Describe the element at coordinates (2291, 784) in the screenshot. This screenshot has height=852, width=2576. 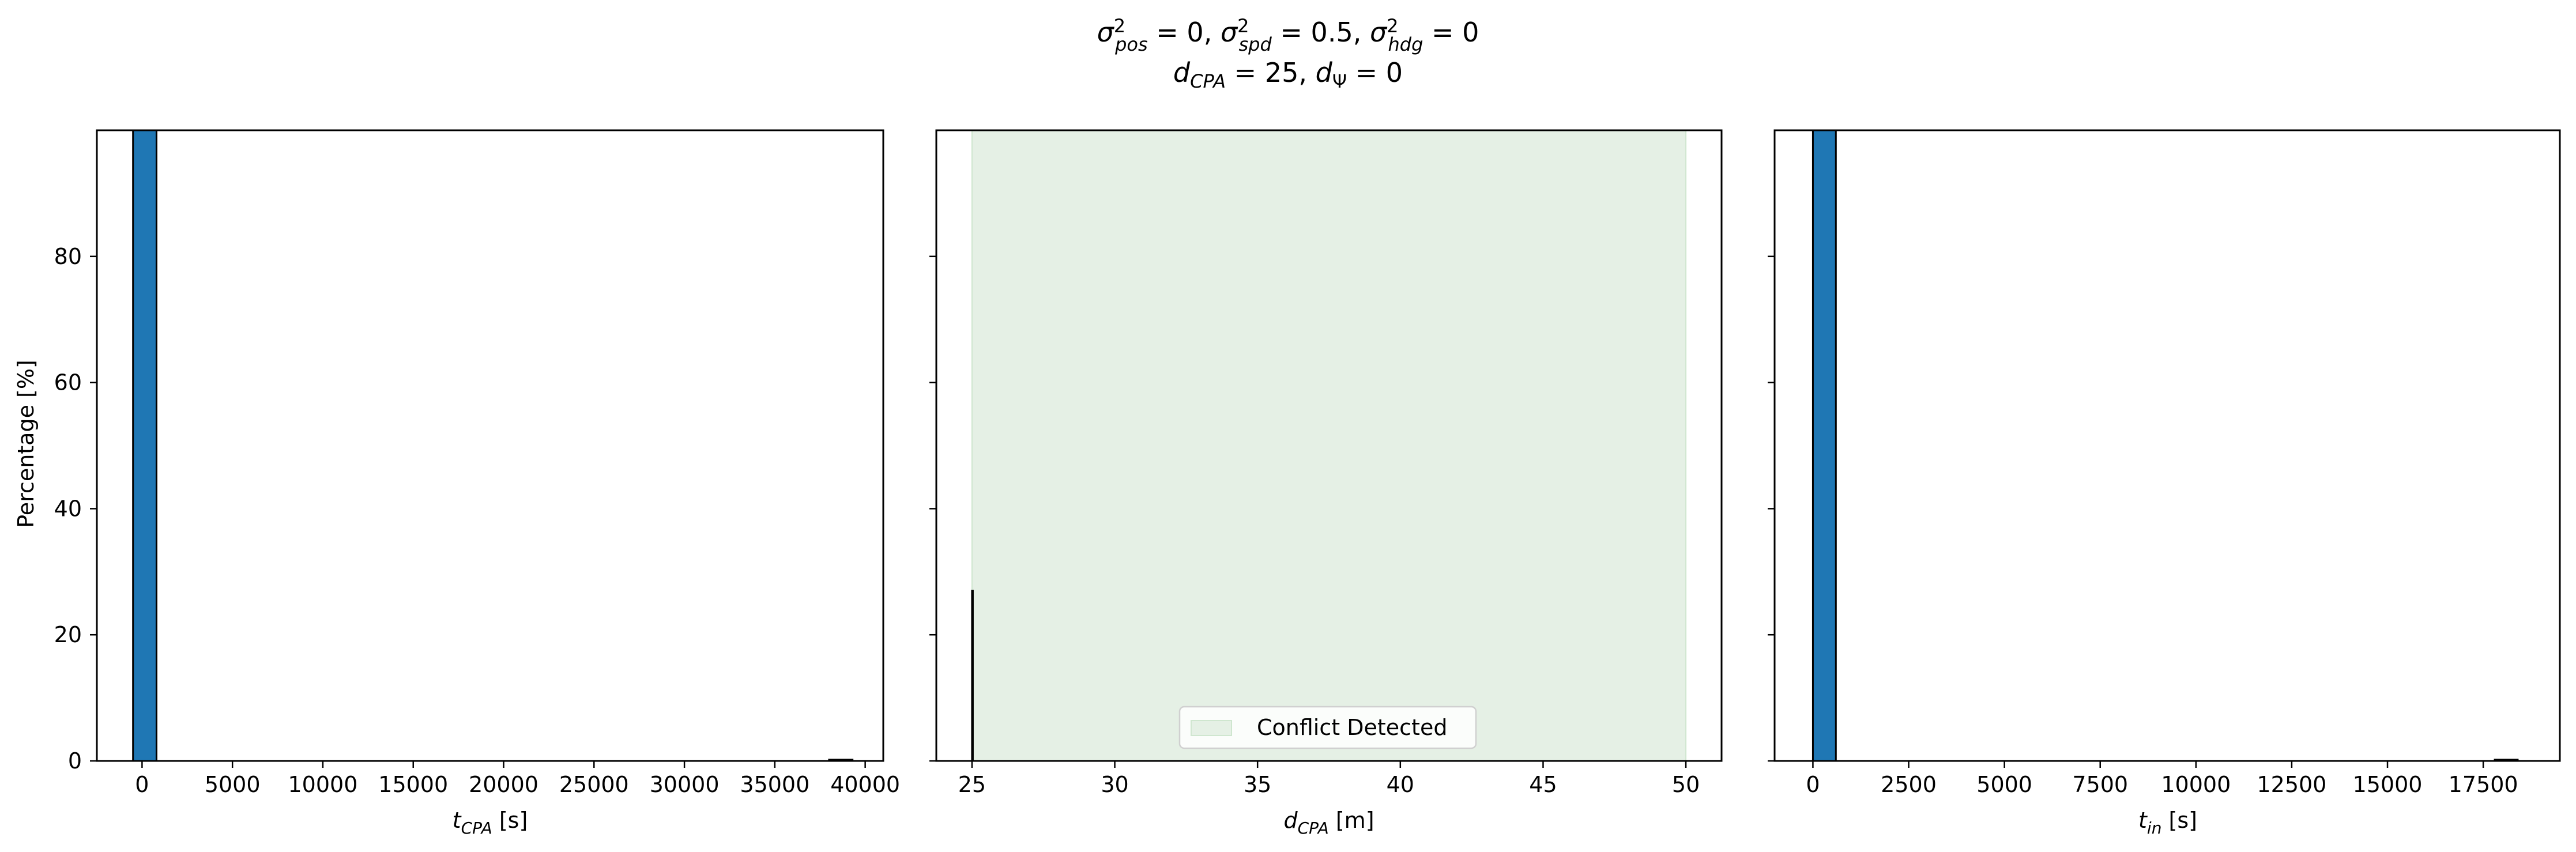
I see `x-tick-label: 12500` at that location.